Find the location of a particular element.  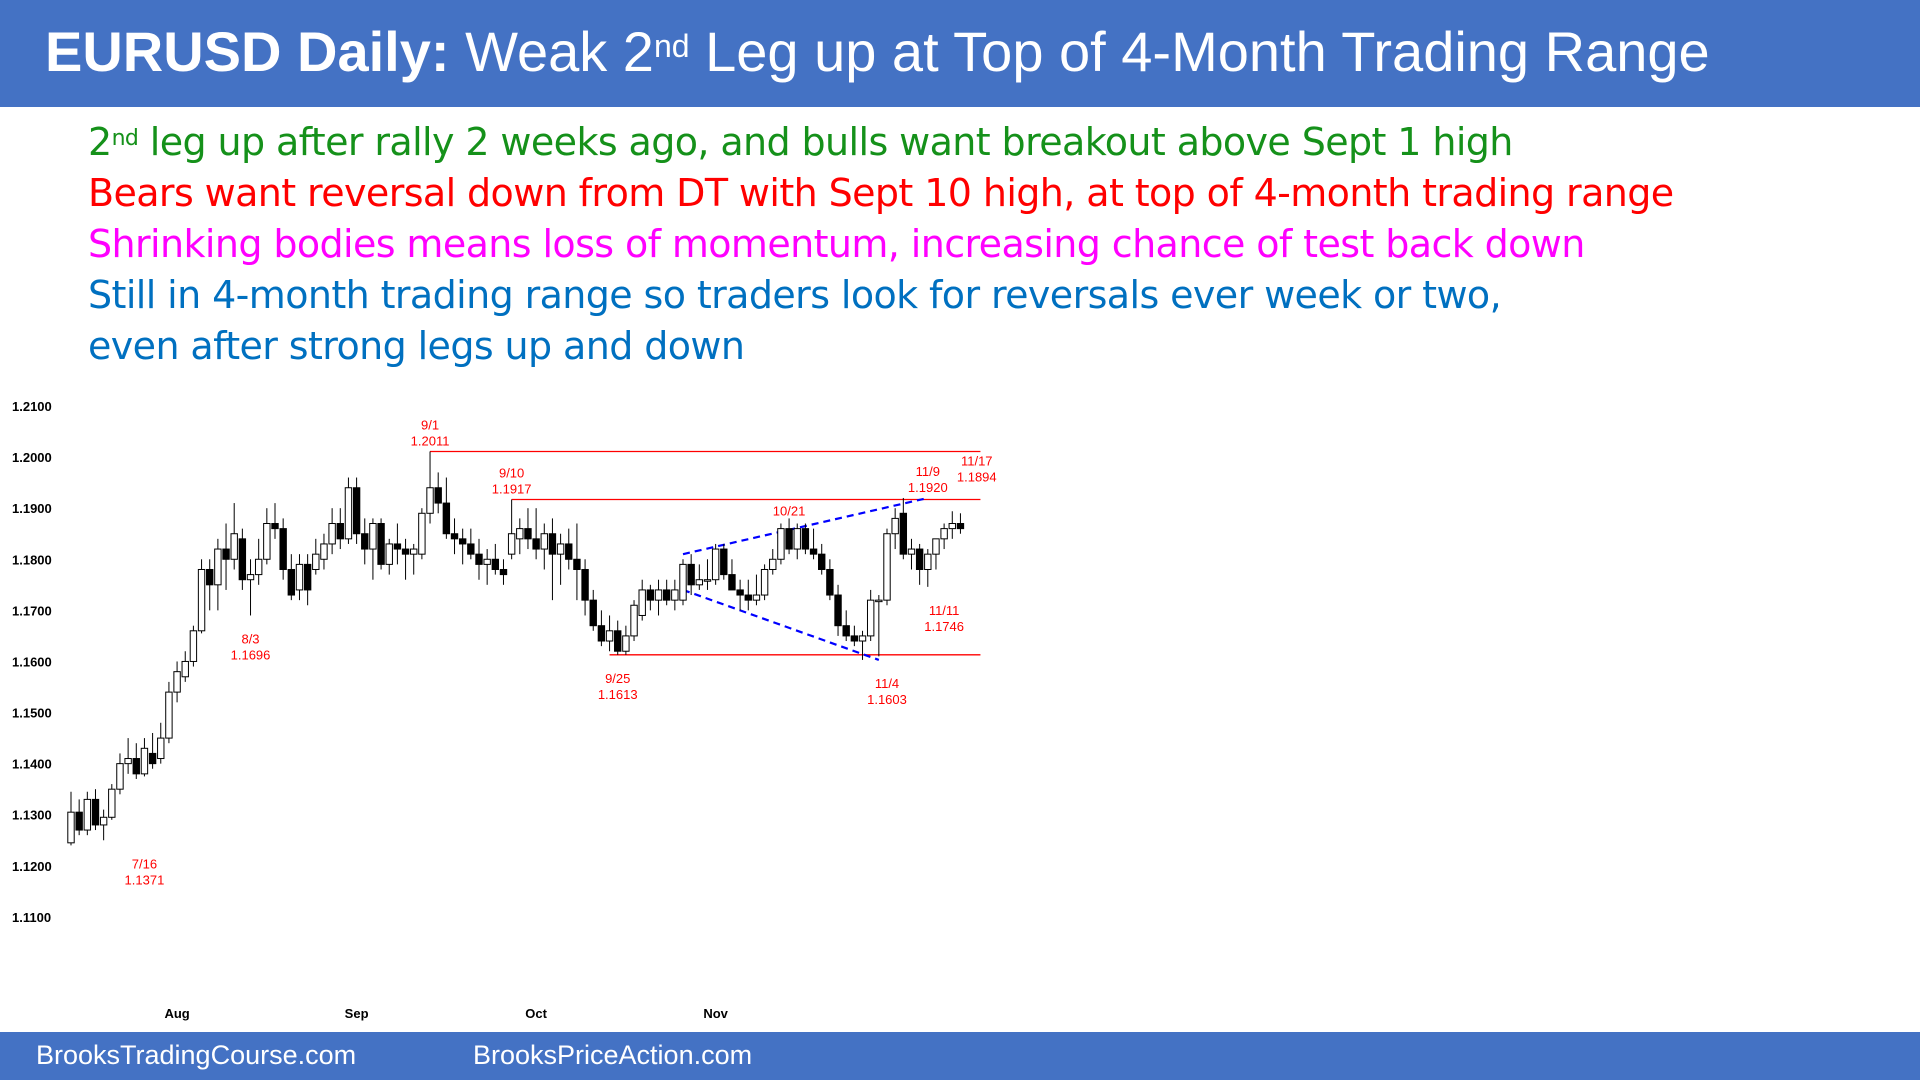

y-tick-label: 1.1200 is located at coordinates (32, 866).